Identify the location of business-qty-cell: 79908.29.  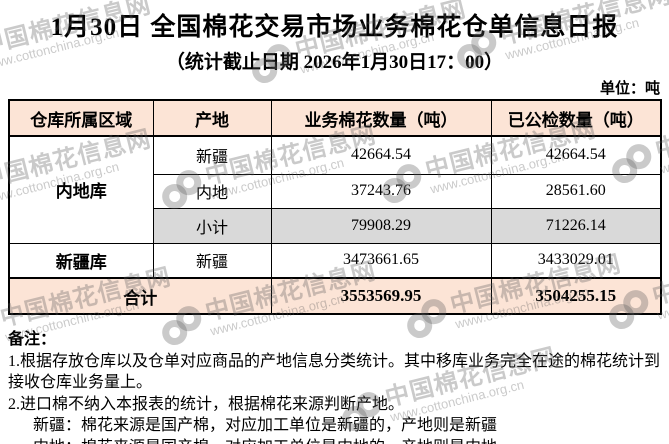
(381, 225).